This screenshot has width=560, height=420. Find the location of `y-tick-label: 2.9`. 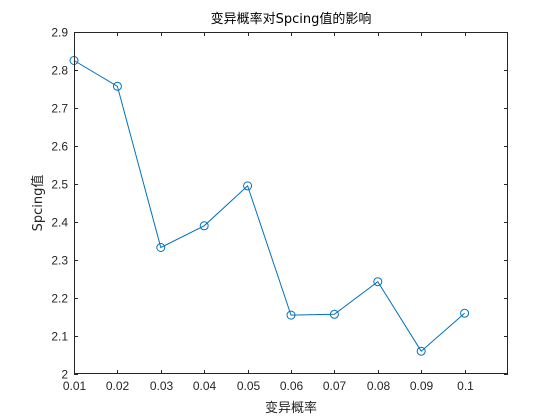

y-tick-label: 2.9 is located at coordinates (59, 33).